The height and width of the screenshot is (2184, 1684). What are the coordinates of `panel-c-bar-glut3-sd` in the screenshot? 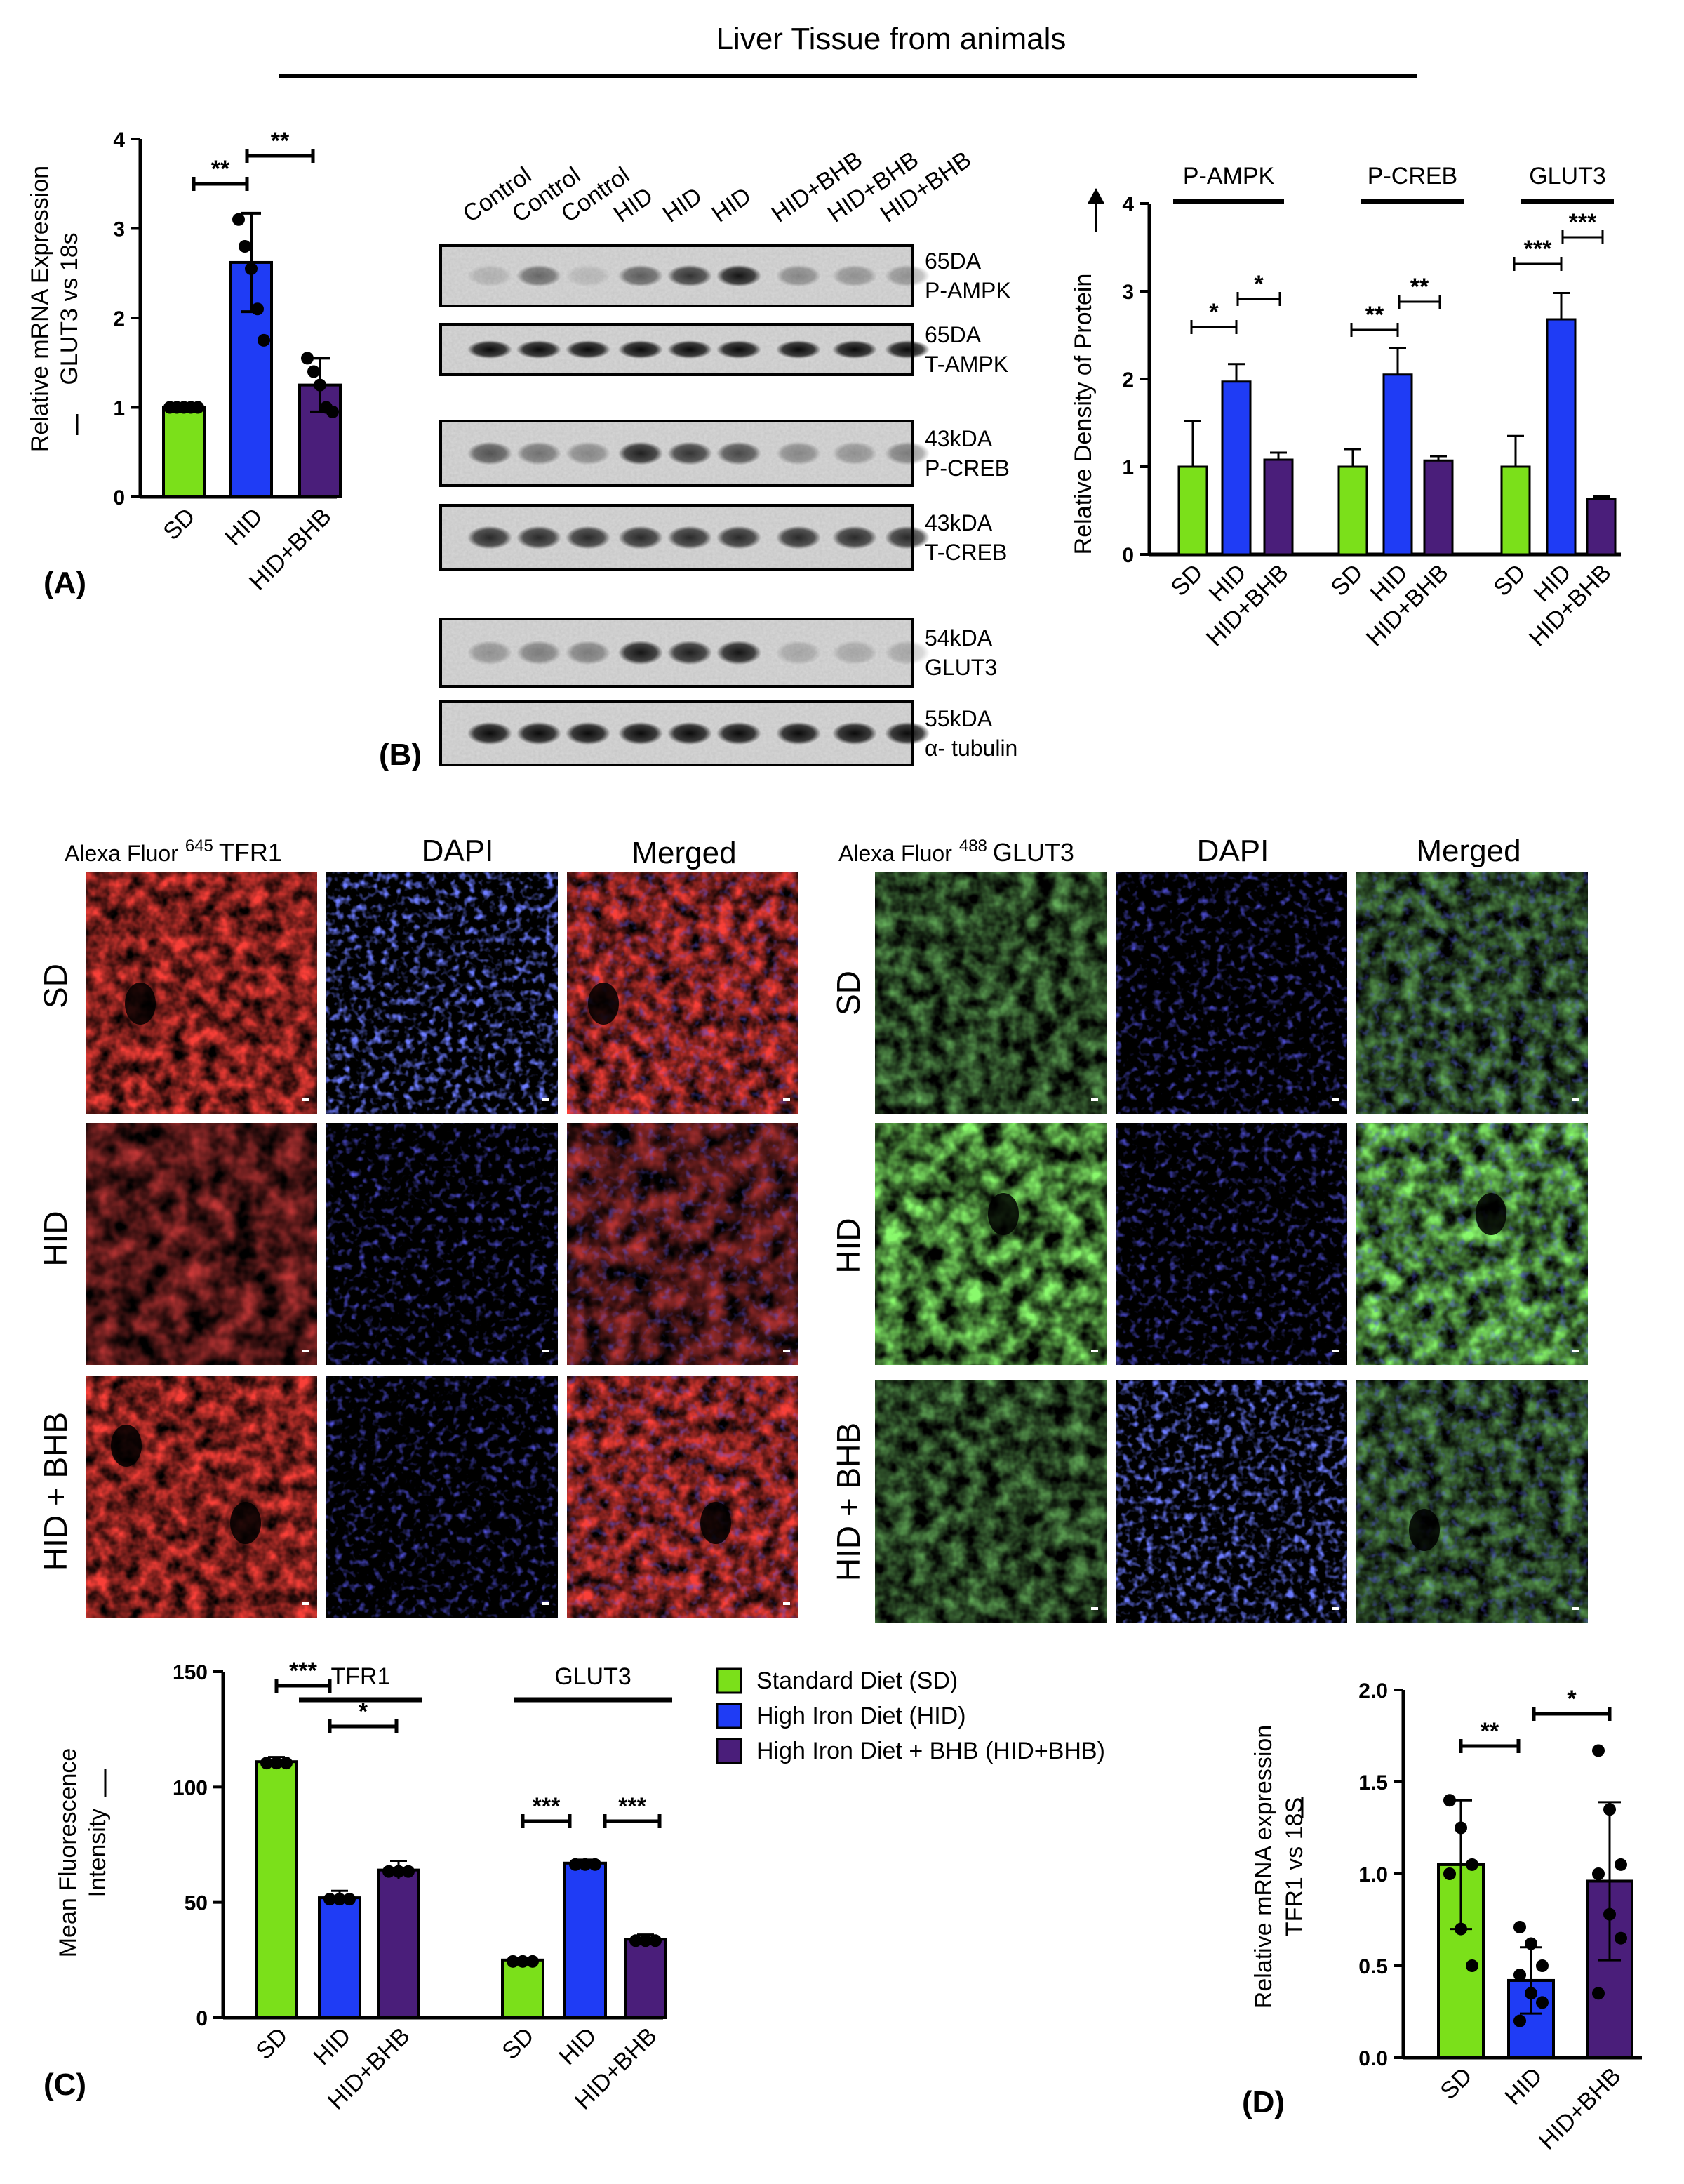 It's located at (522, 1989).